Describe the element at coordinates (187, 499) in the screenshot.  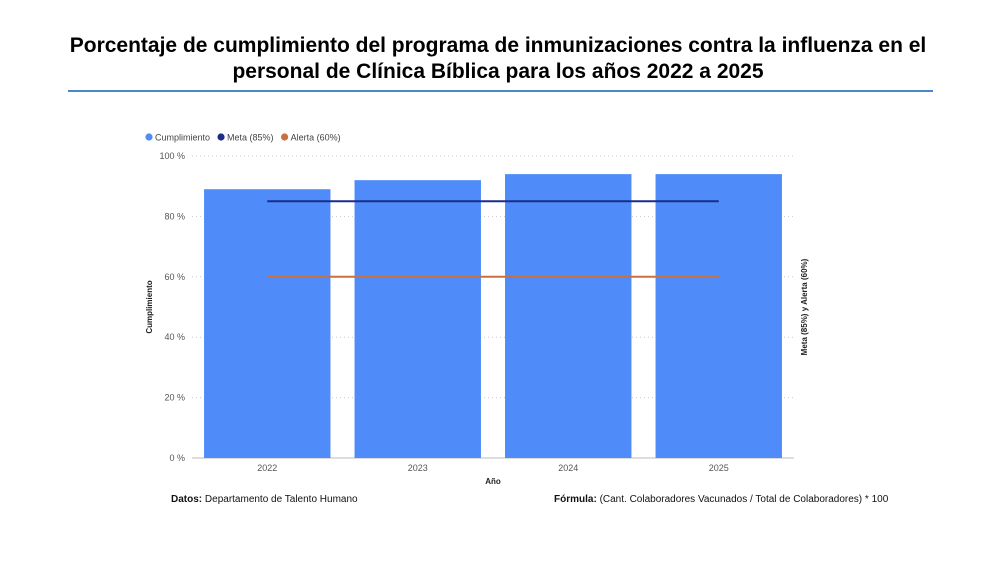
I see `source-label: Datos:` at that location.